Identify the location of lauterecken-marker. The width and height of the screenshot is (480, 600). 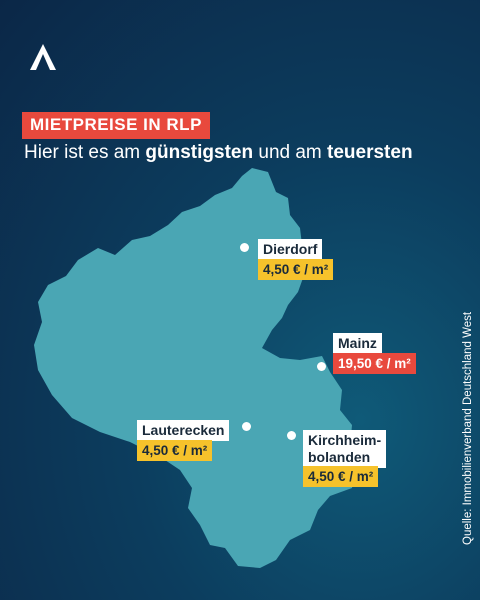
(246, 426).